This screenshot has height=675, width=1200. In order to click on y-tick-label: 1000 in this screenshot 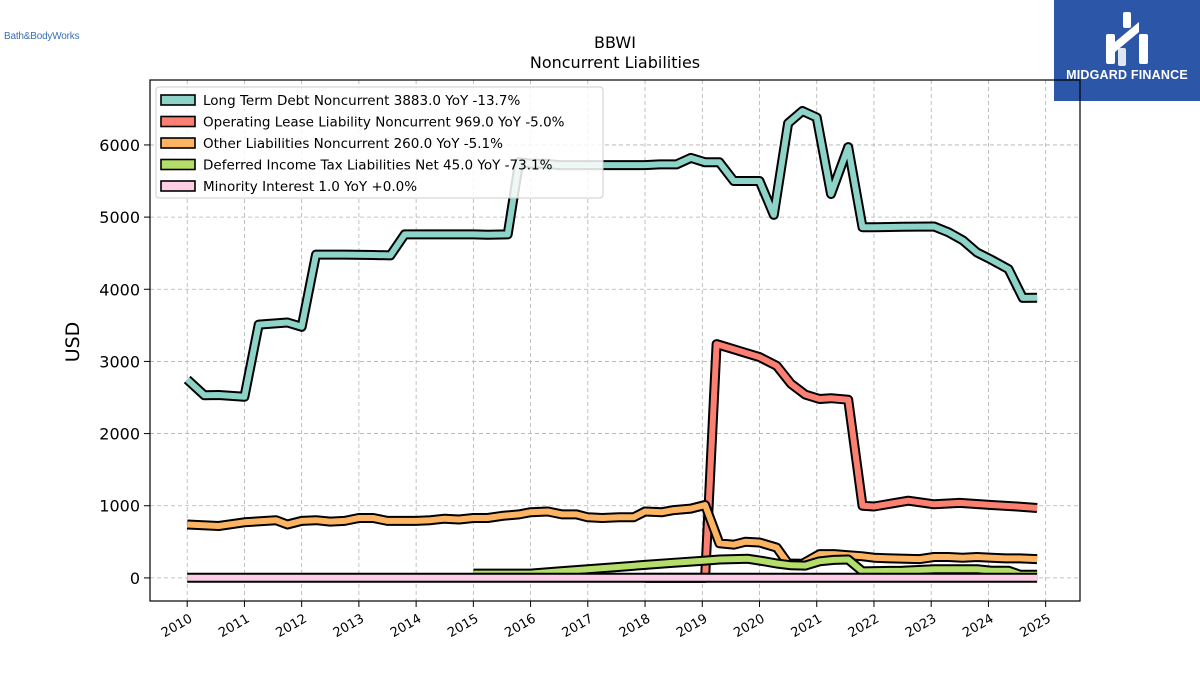, I will do `click(119, 506)`.